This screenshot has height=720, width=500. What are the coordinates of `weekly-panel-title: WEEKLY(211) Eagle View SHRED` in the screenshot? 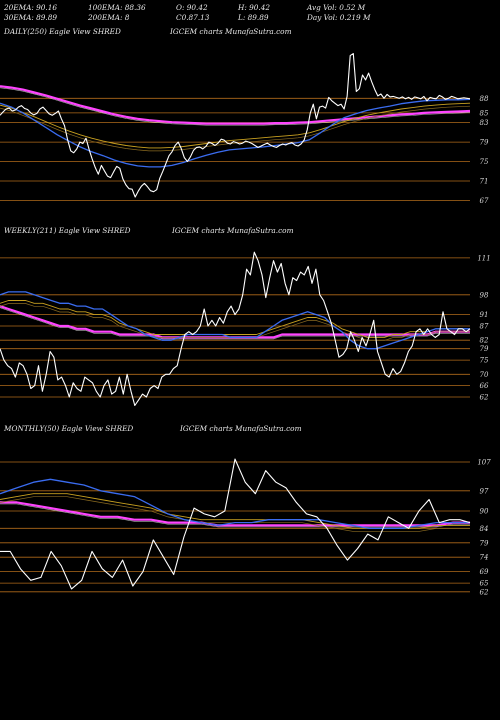 It's located at (67, 230).